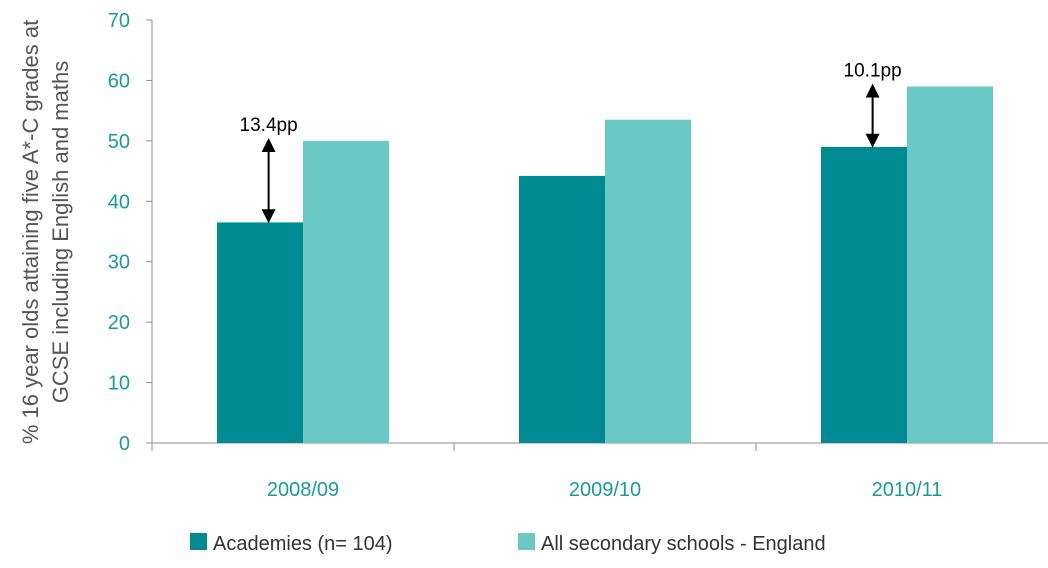 This screenshot has width=1048, height=568. What do you see at coordinates (119, 202) in the screenshot?
I see `y-tick-label: 40` at bounding box center [119, 202].